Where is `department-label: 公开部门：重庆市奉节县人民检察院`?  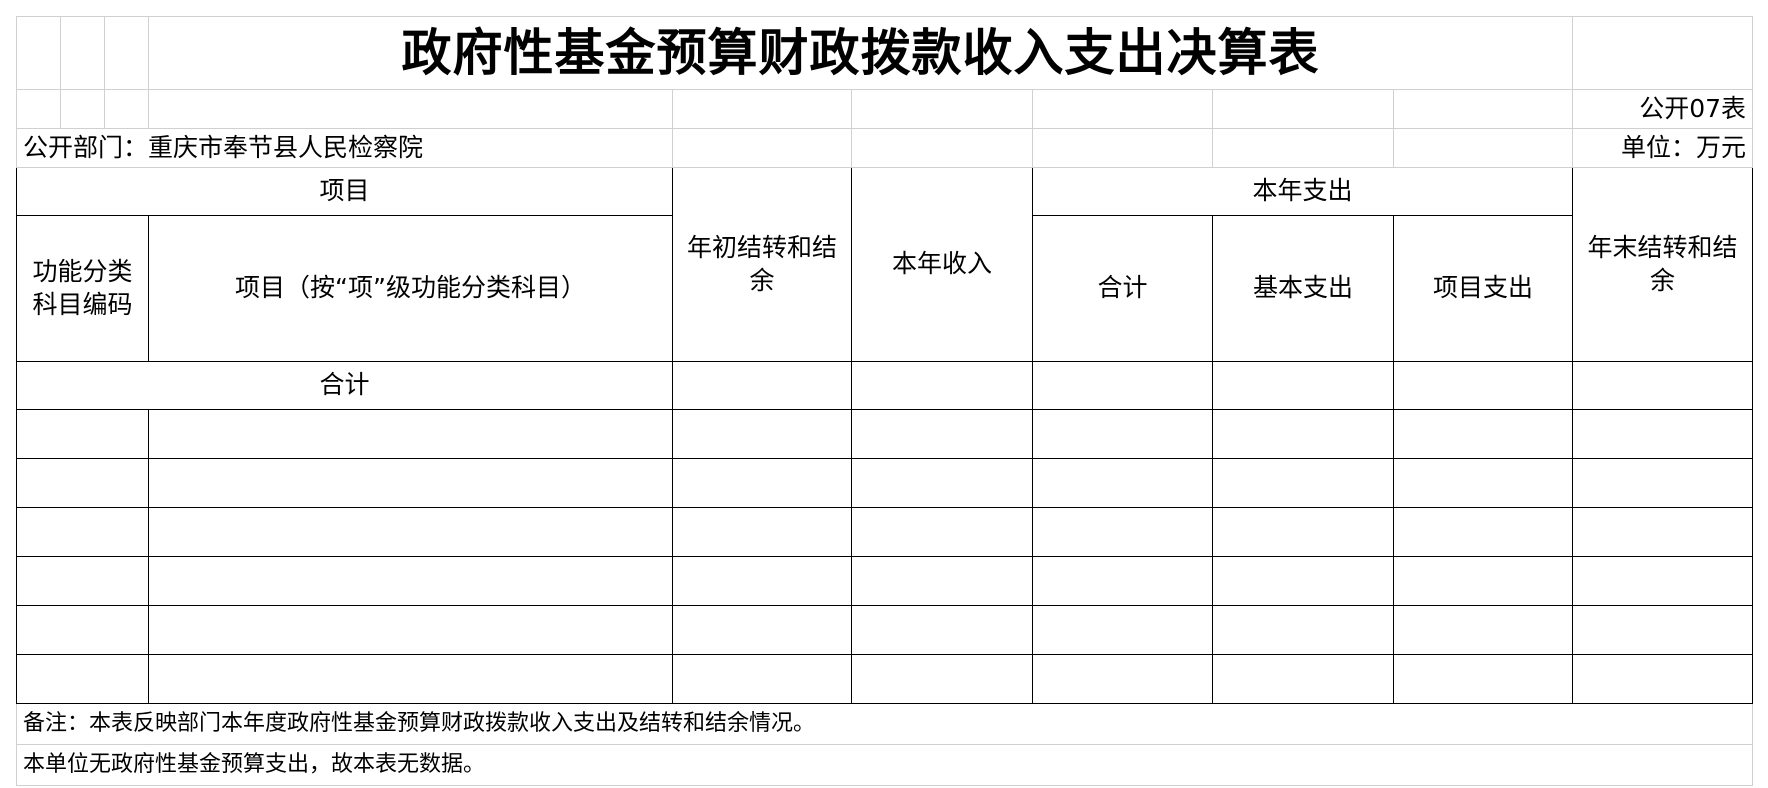
department-label: 公开部门：重庆市奉节县人民检察院 is located at coordinates (344, 148).